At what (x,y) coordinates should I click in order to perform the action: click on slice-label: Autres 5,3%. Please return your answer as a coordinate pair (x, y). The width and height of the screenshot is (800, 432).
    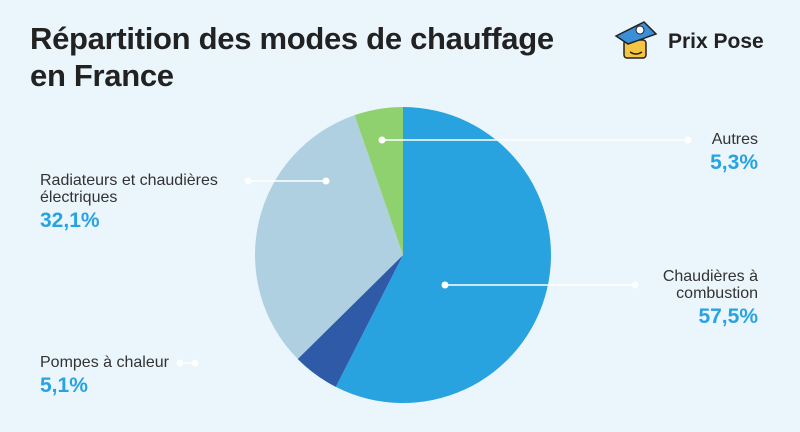
    Looking at the image, I should click on (698, 152).